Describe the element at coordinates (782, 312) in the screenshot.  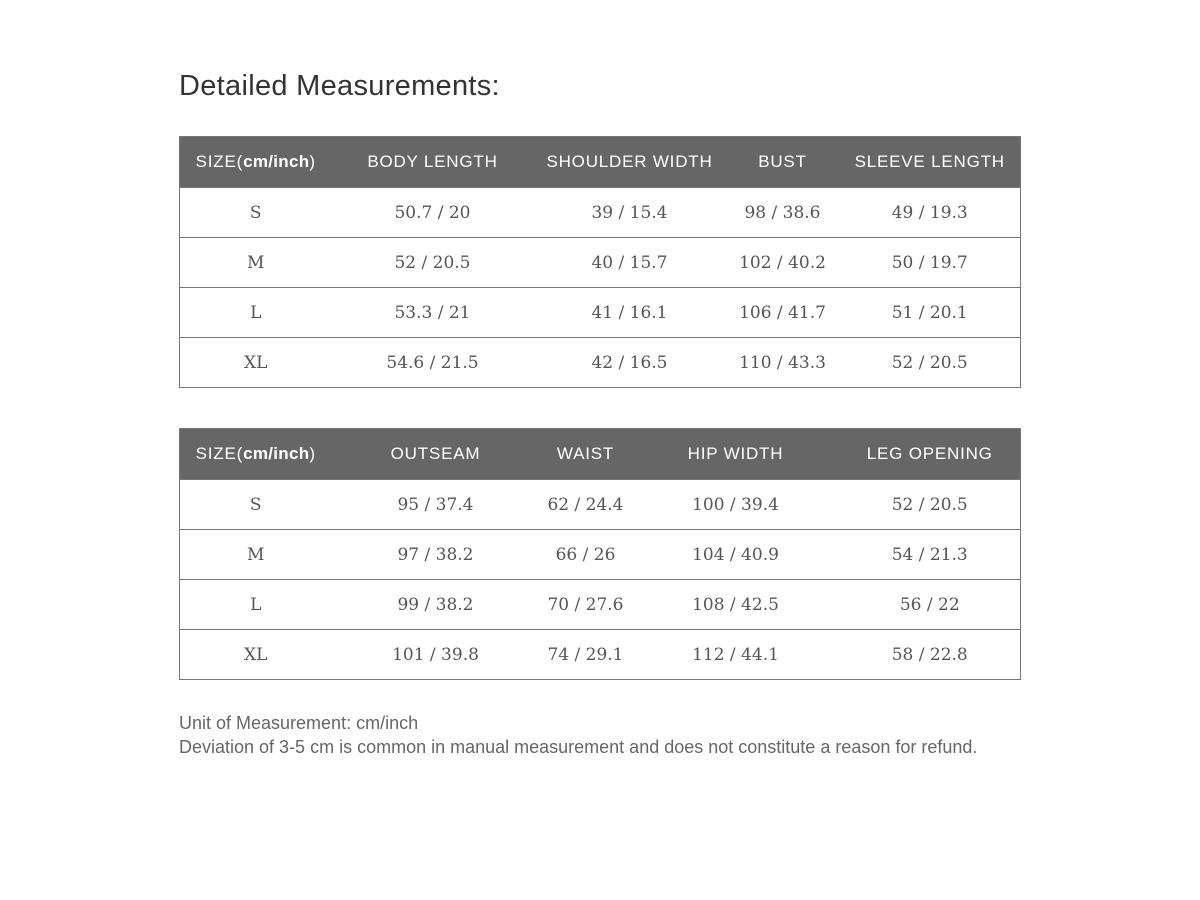
I see `measurement-cell: 106 / 41.7` at that location.